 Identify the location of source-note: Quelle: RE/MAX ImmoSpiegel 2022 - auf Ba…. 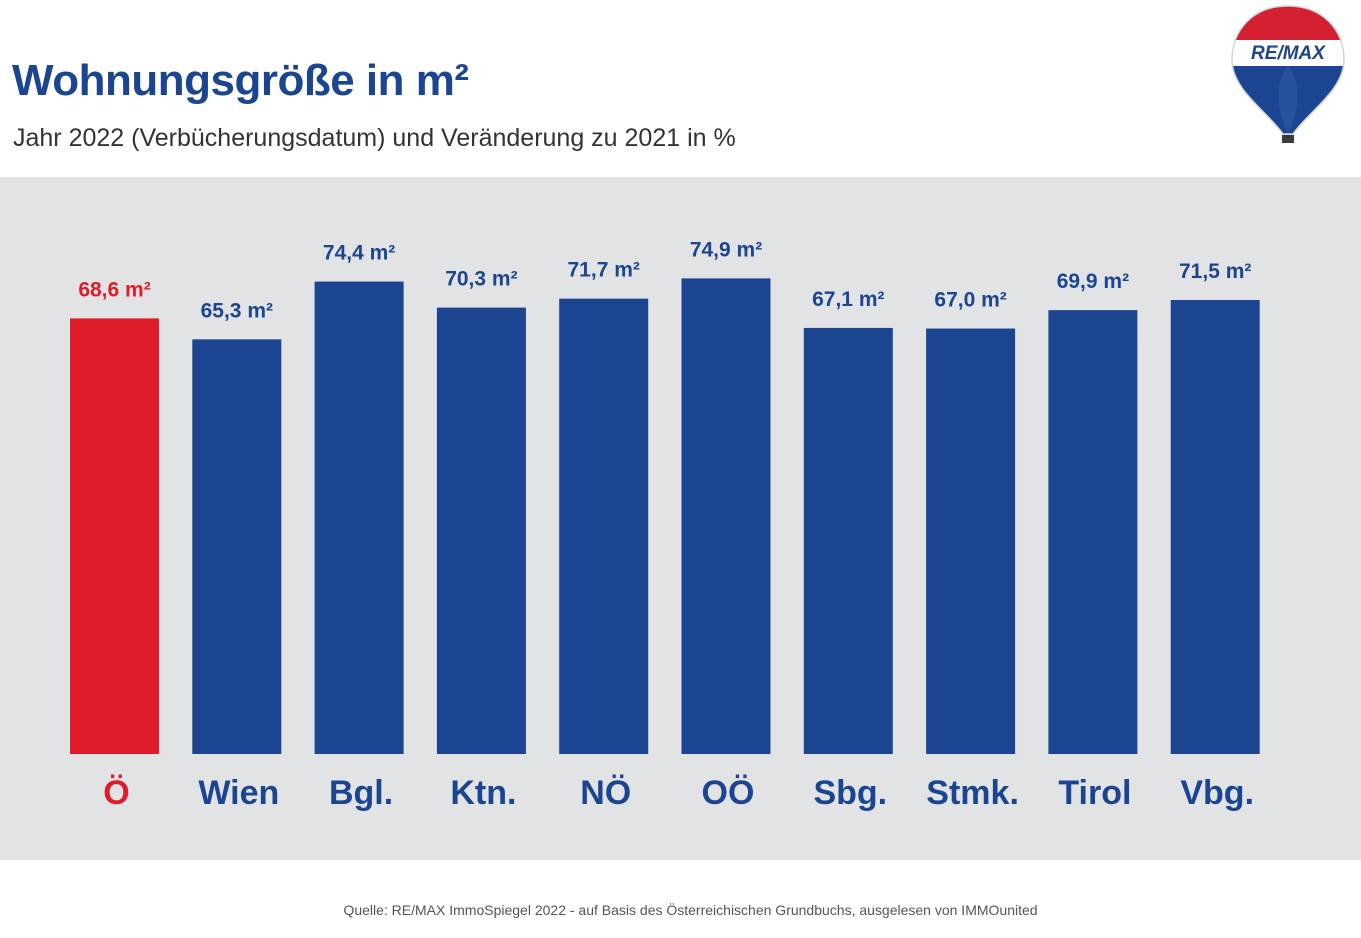
(690, 910).